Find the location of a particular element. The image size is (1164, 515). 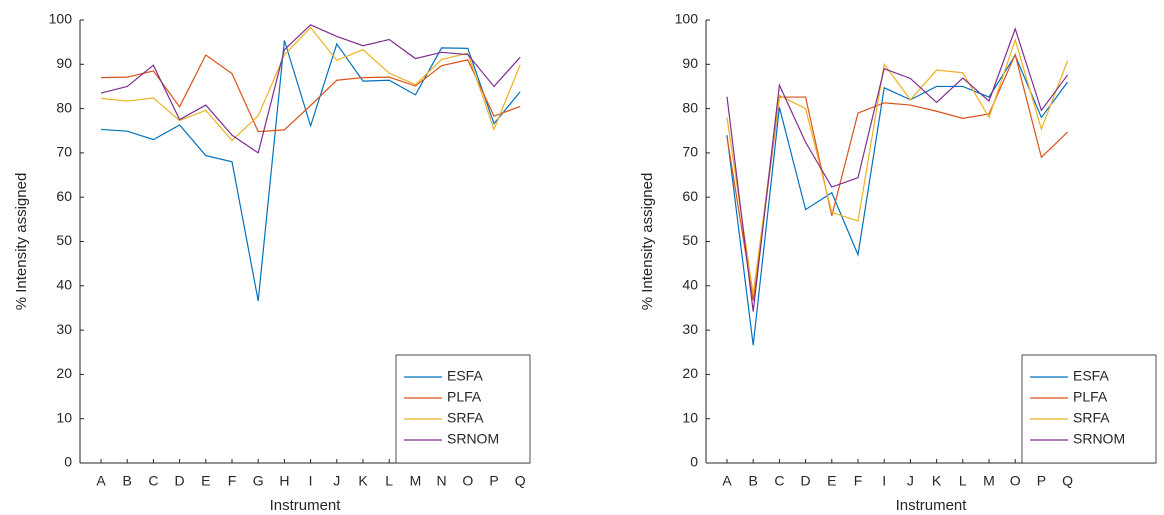

x-tick-label: G is located at coordinates (258, 481).